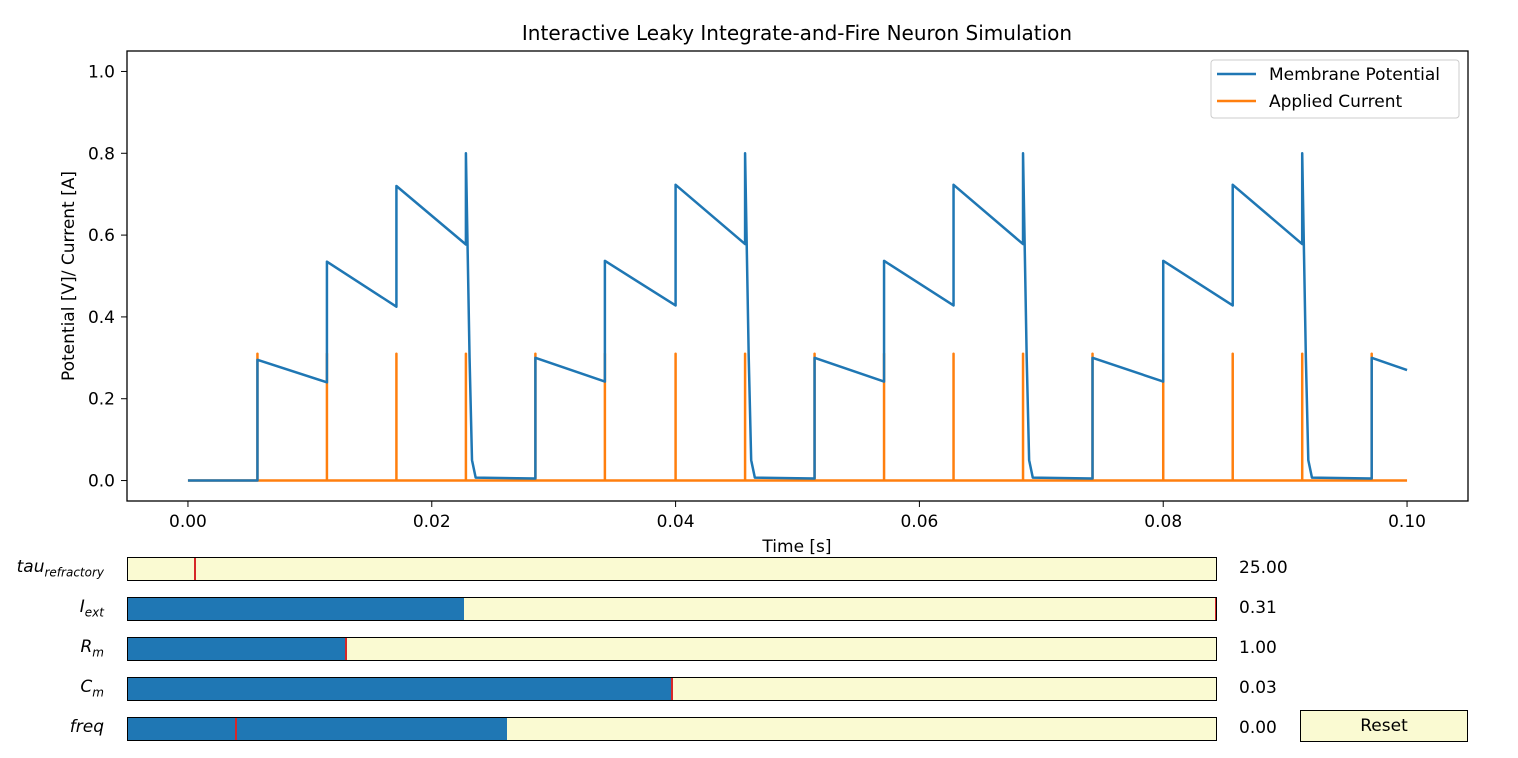 Image resolution: width=1518 pixels, height=758 pixels. I want to click on slider-r-m, so click(672, 649).